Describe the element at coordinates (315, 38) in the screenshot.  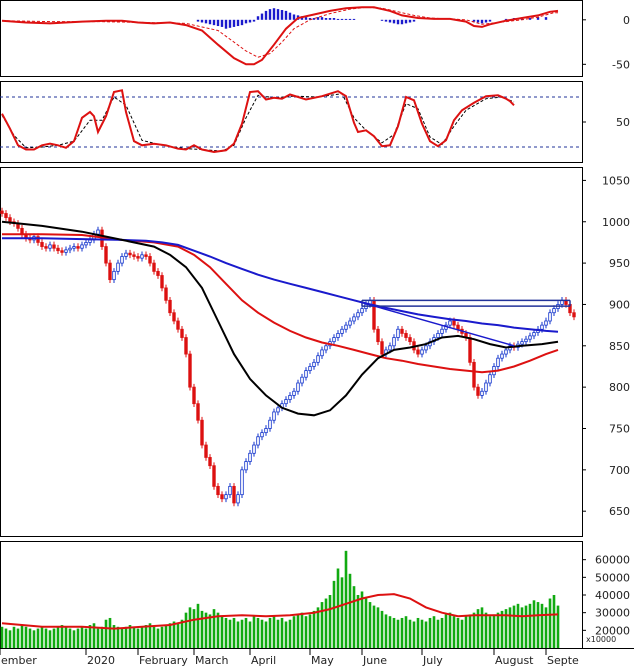
I see `macd-panel: 0 -50` at that location.